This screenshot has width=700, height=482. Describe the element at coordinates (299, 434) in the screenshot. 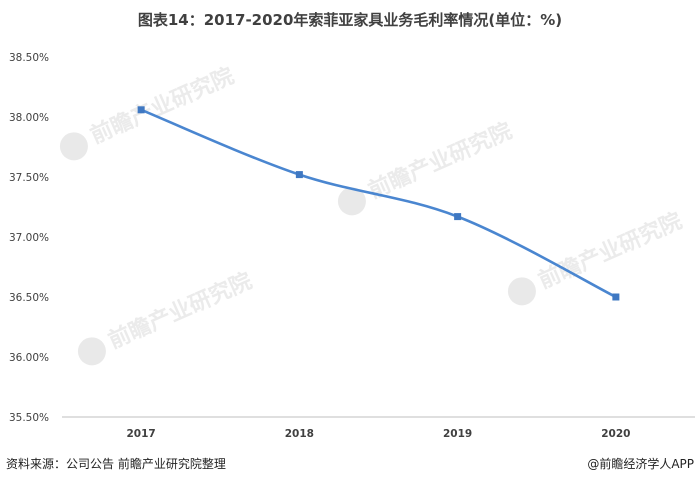

I see `x-tick-label: 2018` at that location.